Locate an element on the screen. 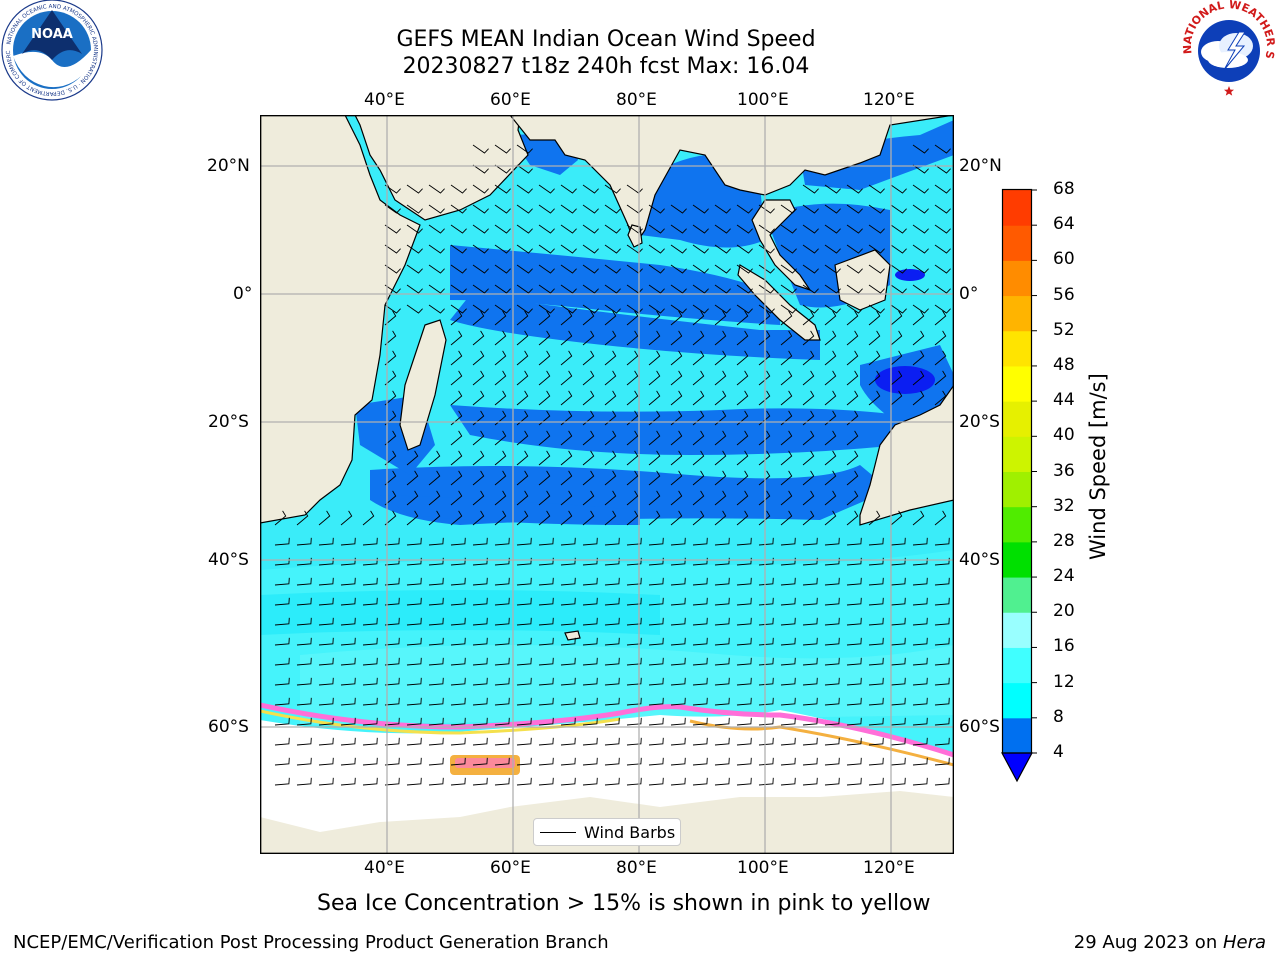 Image resolution: width=1280 pixels, height=960 pixels. wind-barbs-legend: Wind Barbs is located at coordinates (607, 832).